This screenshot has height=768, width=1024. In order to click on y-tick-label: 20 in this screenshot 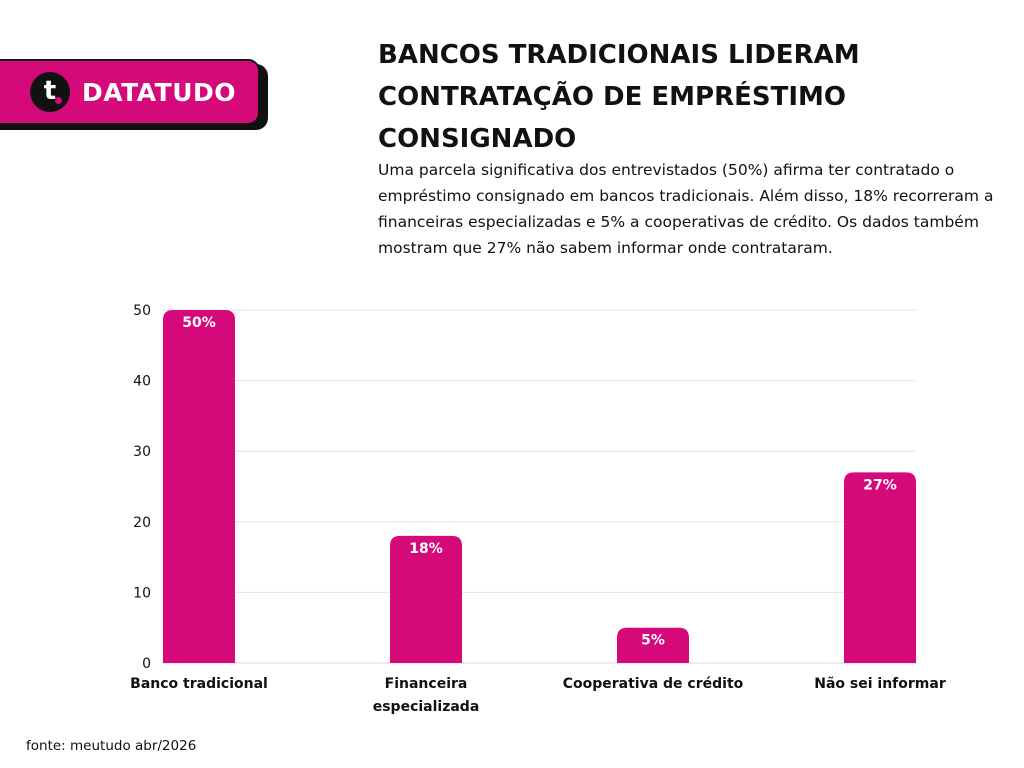, I will do `click(142, 523)`.